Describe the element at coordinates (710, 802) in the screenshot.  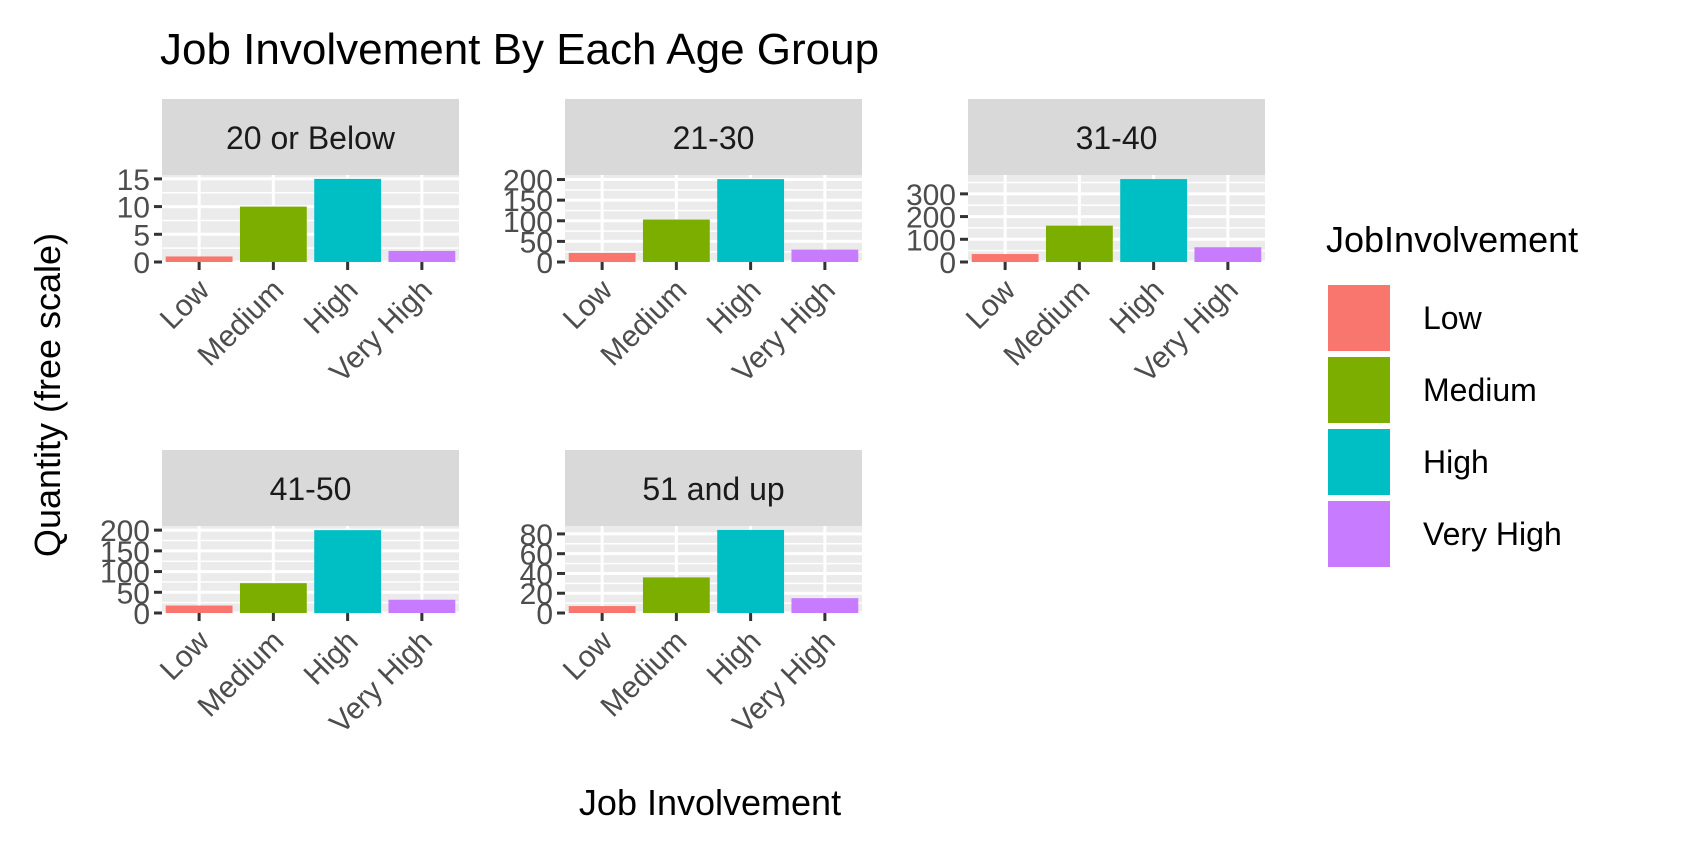
I see `x-axis-title: Job Involvement` at that location.